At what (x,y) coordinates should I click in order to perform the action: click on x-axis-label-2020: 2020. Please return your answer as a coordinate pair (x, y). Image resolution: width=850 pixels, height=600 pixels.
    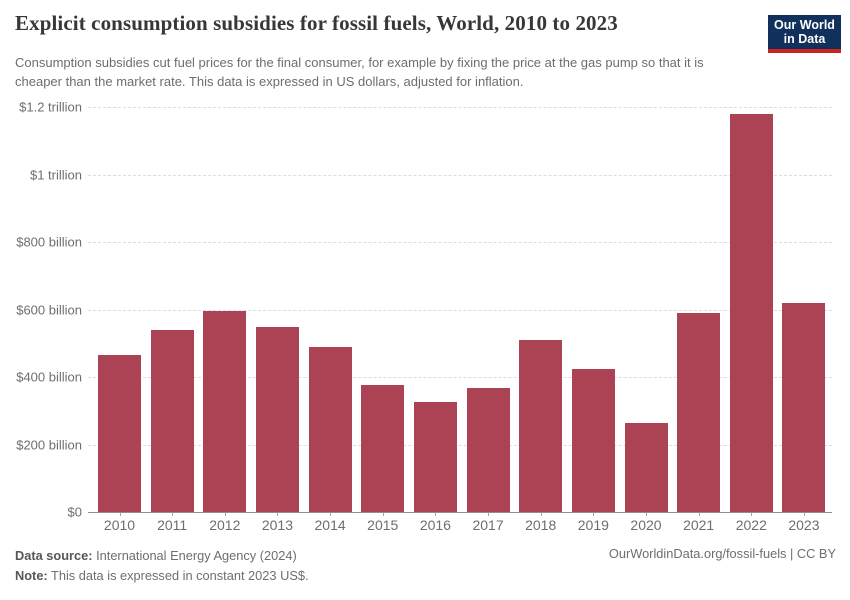
    Looking at the image, I should click on (646, 525).